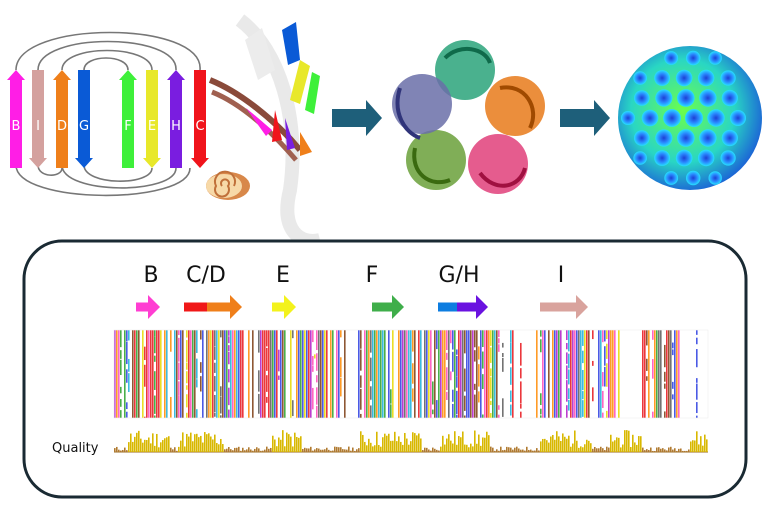 The image size is (774, 510). What do you see at coordinates (372, 275) in the screenshot?
I see `segment-label: F` at bounding box center [372, 275].